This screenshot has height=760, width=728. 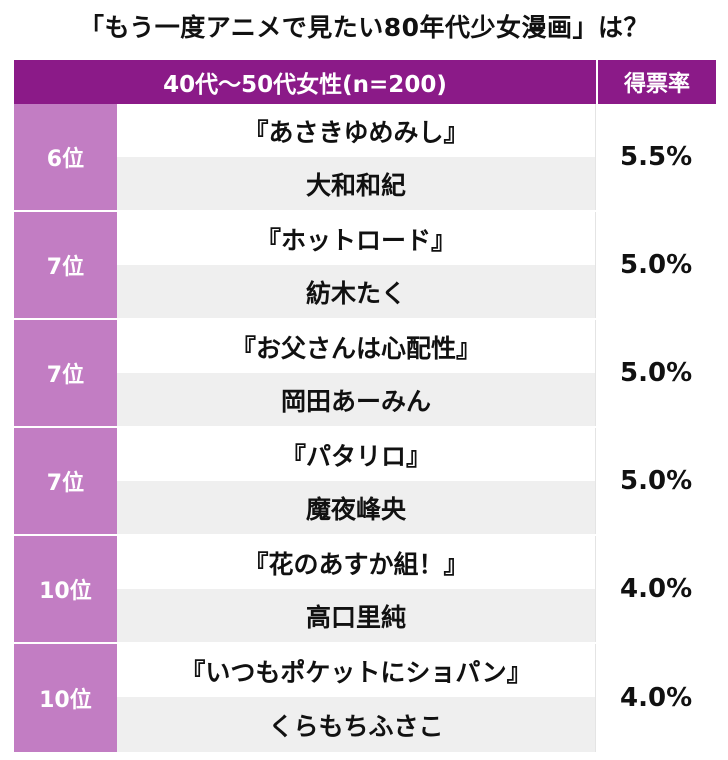 What do you see at coordinates (65, 157) in the screenshot?
I see `rank-cell: 6位` at bounding box center [65, 157].